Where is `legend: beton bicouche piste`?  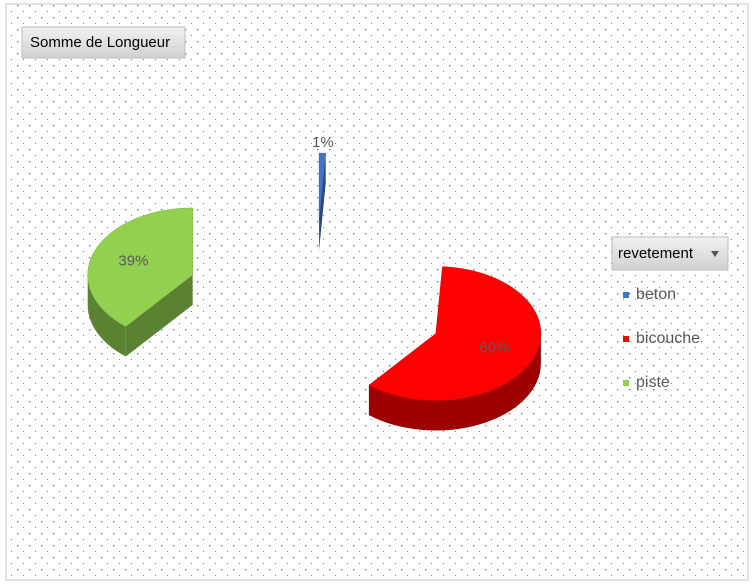 legend: beton bicouche piste is located at coordinates (661, 338).